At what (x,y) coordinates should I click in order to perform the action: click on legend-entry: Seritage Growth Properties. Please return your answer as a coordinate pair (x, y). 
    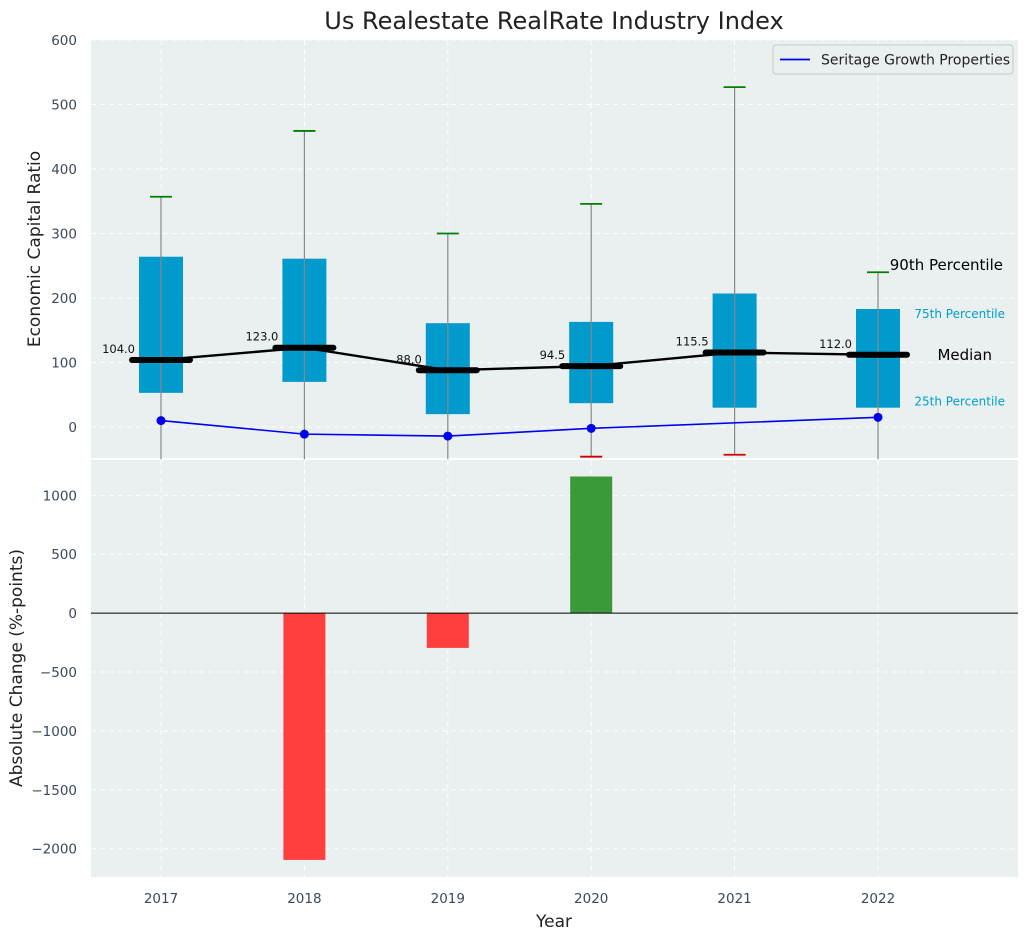
    Looking at the image, I should click on (915, 61).